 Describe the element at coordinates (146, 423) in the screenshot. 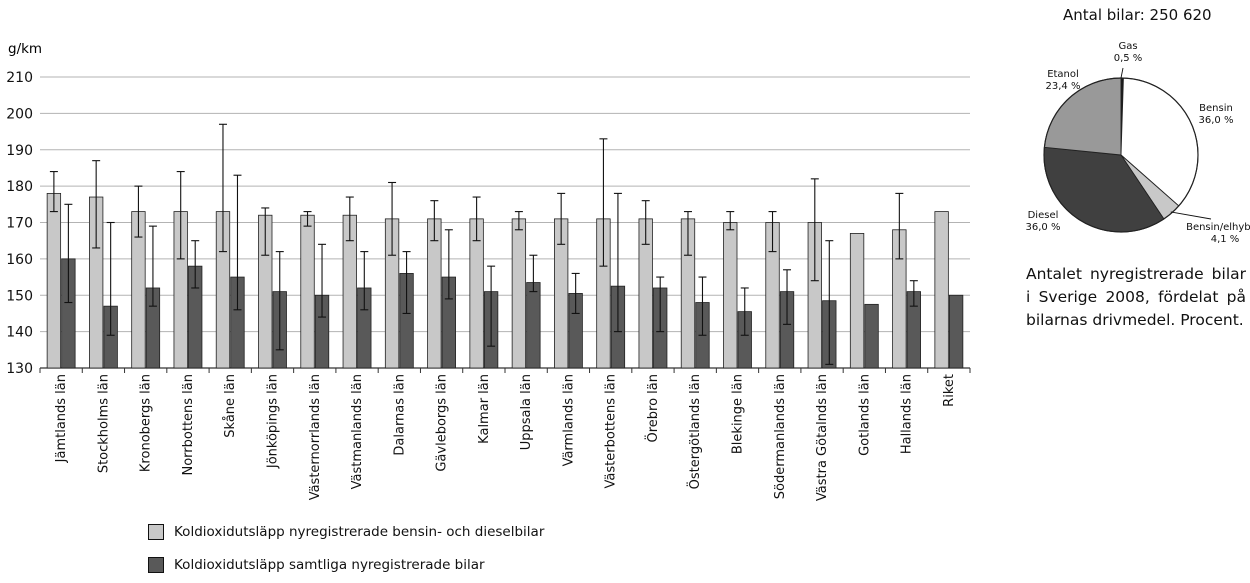

I see `x-tick-label: Kronobergs län` at that location.